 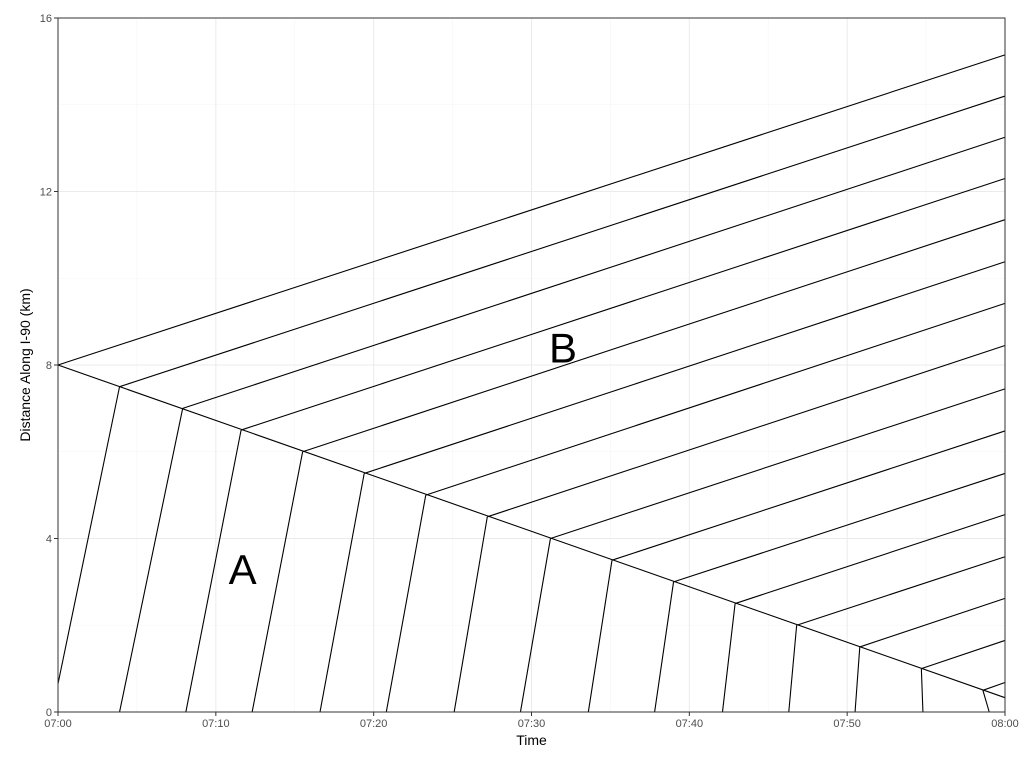 I want to click on x-tick-label: 07:10, so click(x=216, y=724).